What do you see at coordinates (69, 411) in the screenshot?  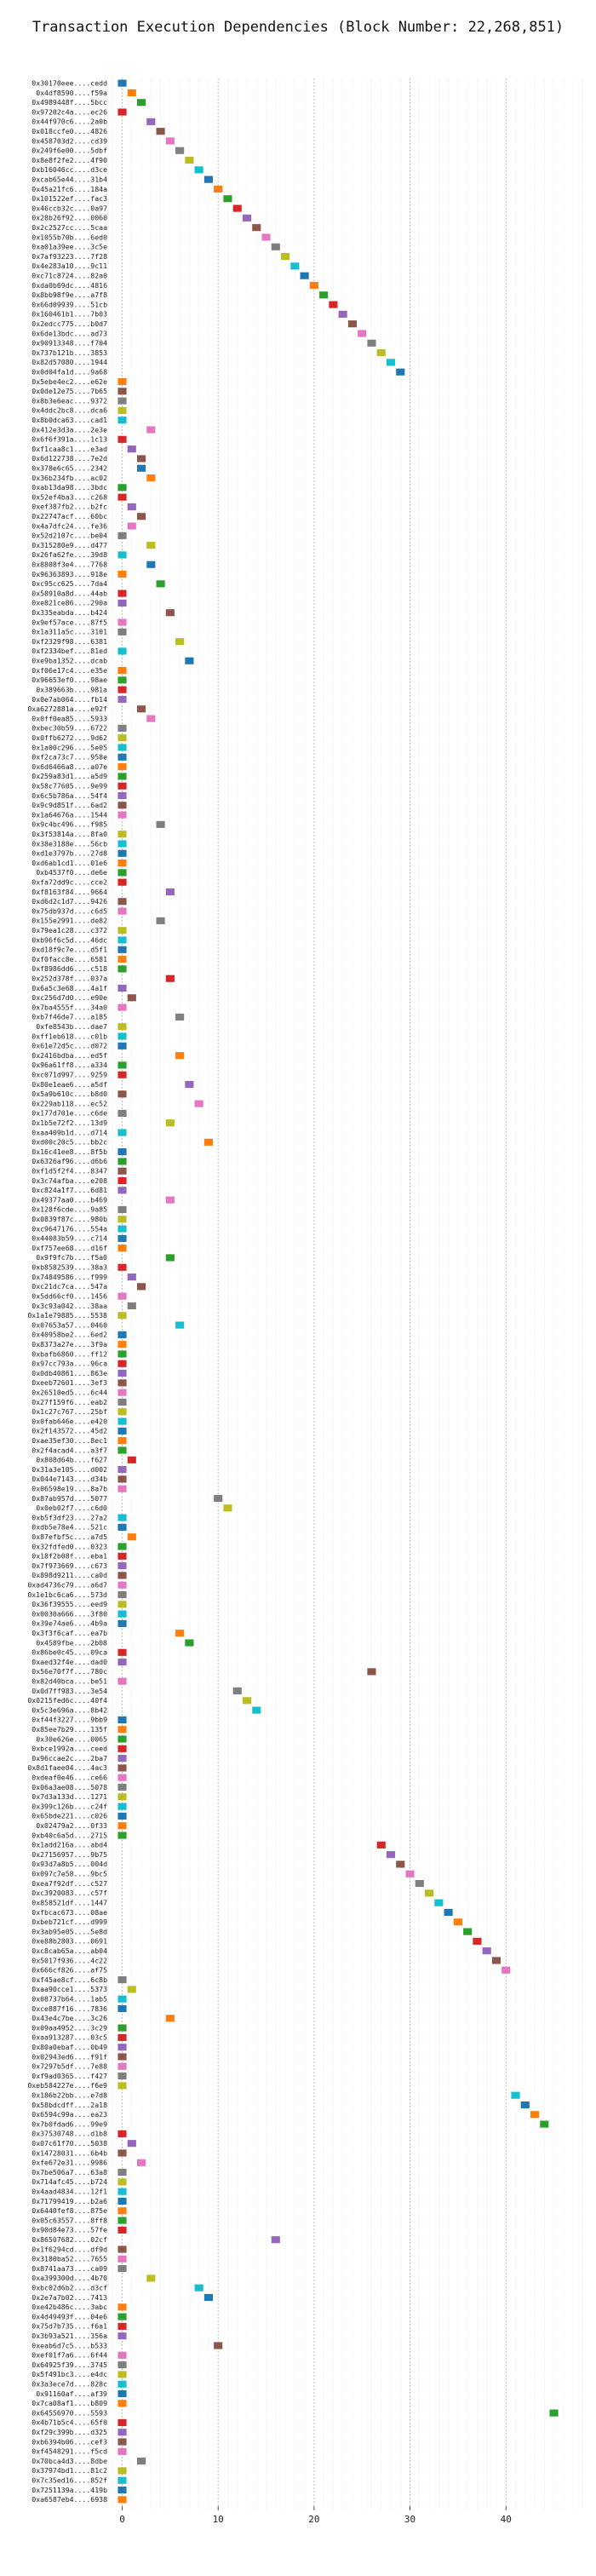 I see `y-tick-label: 0x4ddc2bc8....dca6` at bounding box center [69, 411].